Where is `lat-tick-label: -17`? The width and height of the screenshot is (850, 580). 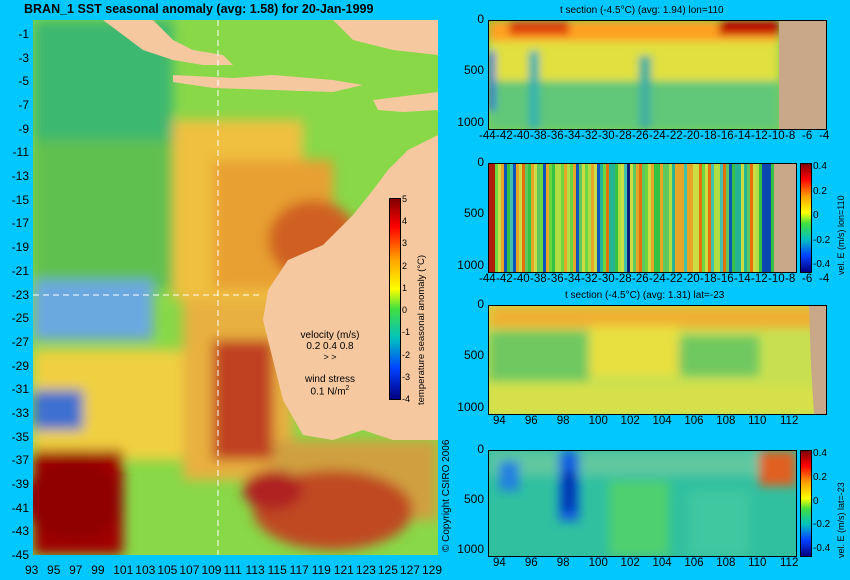
lat-tick-label: -17 is located at coordinates (20, 223).